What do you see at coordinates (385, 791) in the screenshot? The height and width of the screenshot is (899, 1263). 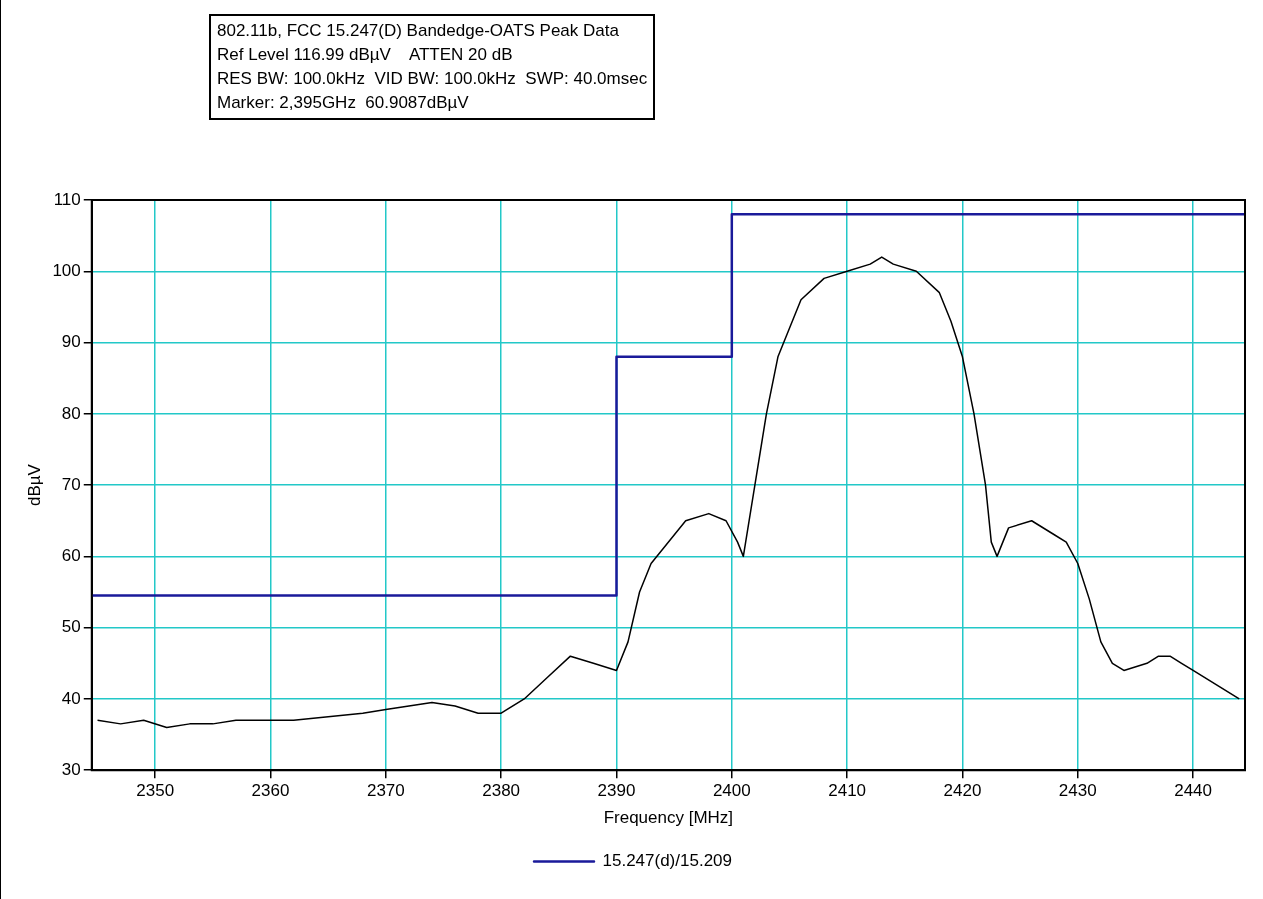 I see `x-tick-label: 2370` at bounding box center [385, 791].